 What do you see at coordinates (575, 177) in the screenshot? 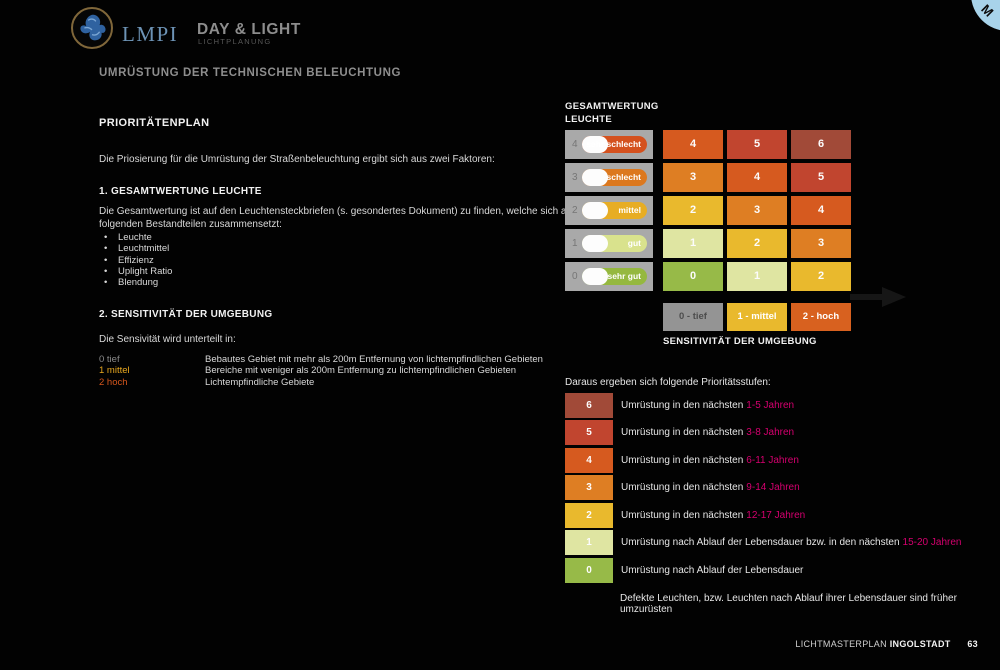
I see `rating-value: 3` at bounding box center [575, 177].